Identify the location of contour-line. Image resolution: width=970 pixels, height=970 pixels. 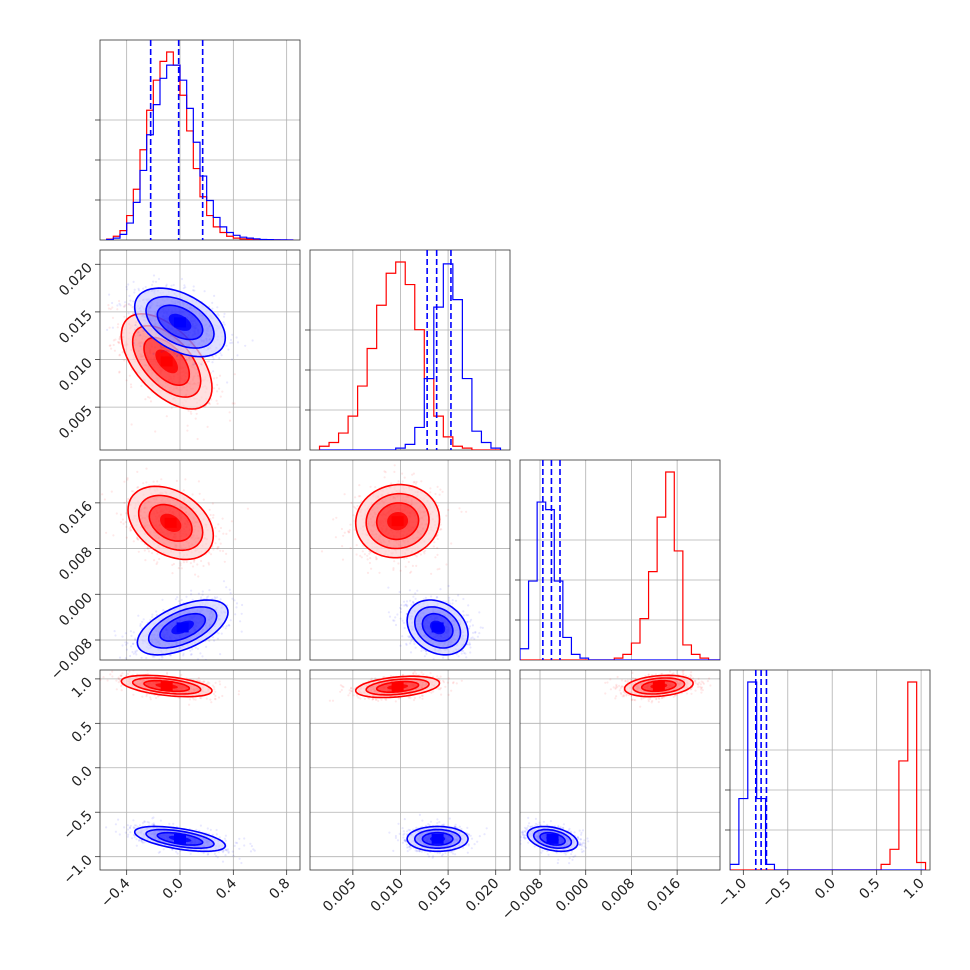
(180, 322).